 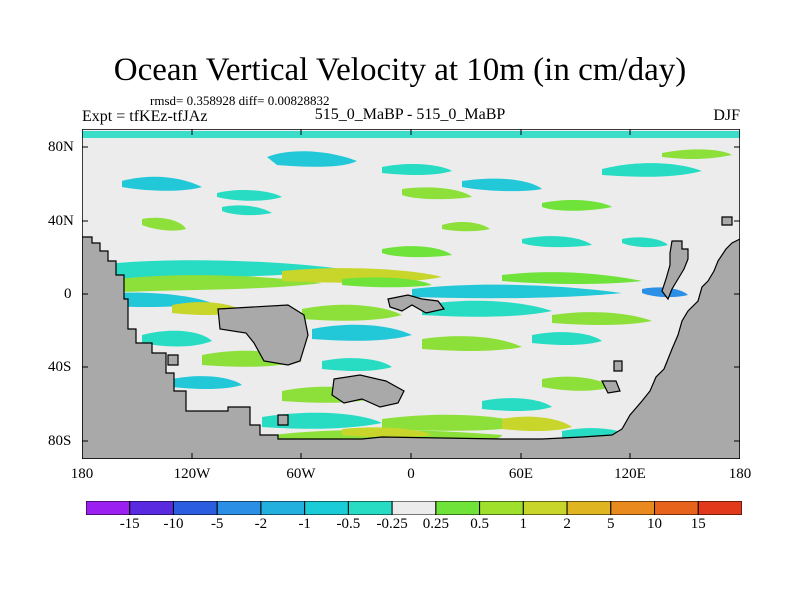 I want to click on colorbar-label: 10, so click(x=654, y=524).